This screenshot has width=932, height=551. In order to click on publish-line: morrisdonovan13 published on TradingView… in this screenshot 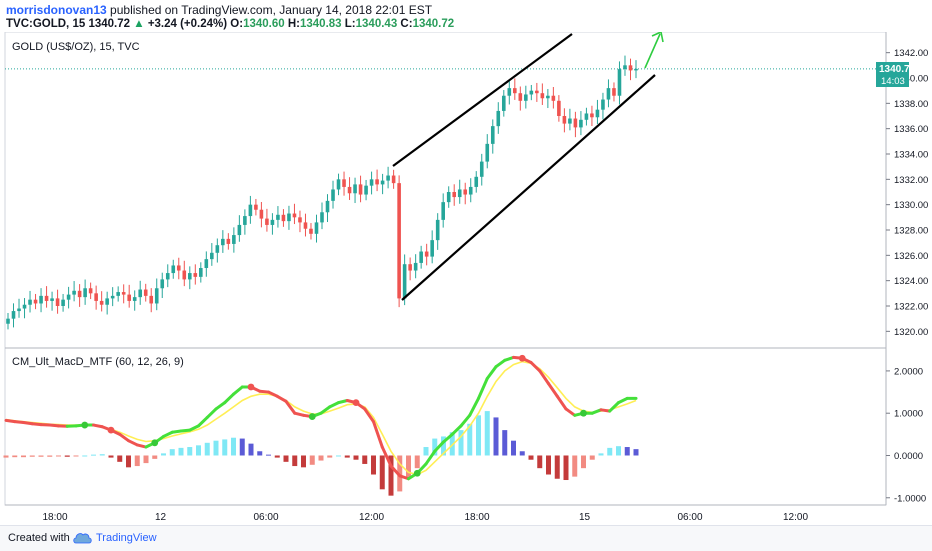, I will do `click(219, 10)`.